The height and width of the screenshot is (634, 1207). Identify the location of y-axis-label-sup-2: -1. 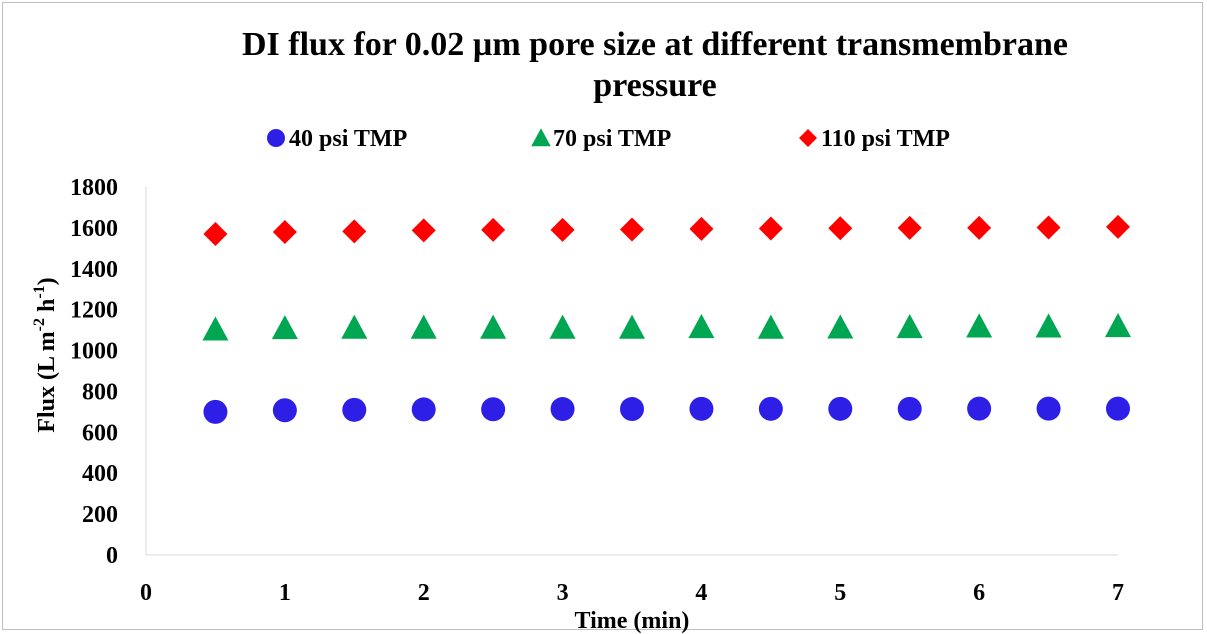
(39, 291).